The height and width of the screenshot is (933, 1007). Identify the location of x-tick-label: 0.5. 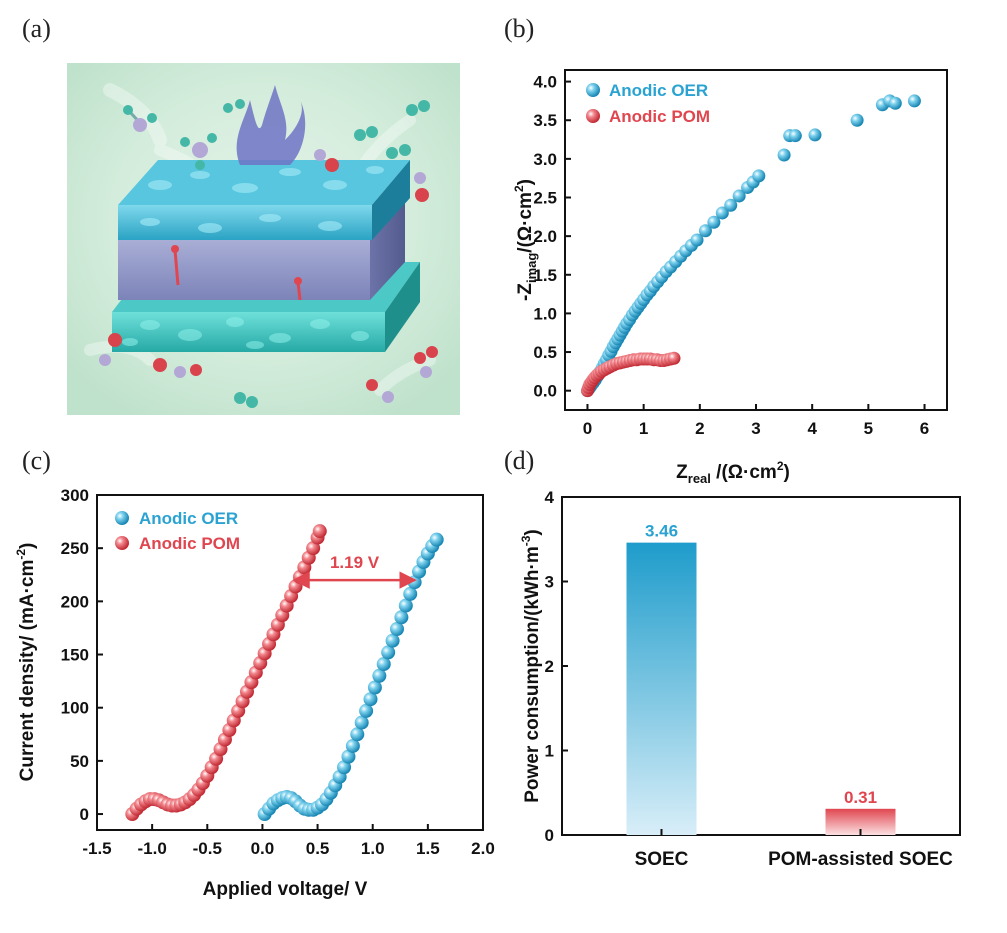
(318, 848).